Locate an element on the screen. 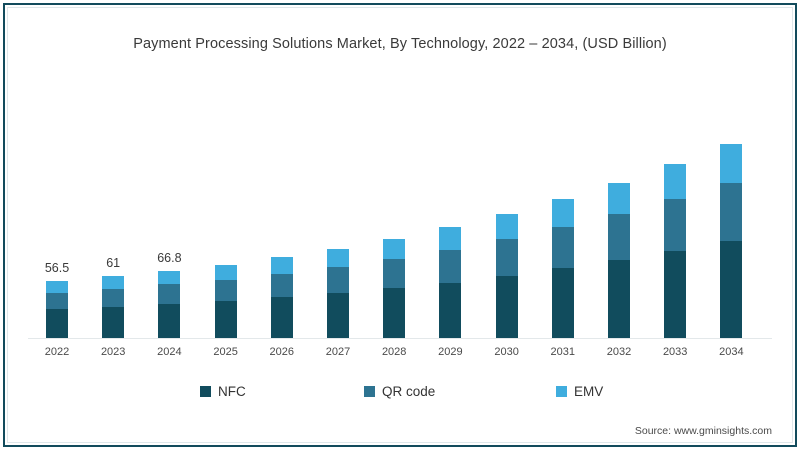  x-axis-tick-2028: 2028 is located at coordinates (394, 352).